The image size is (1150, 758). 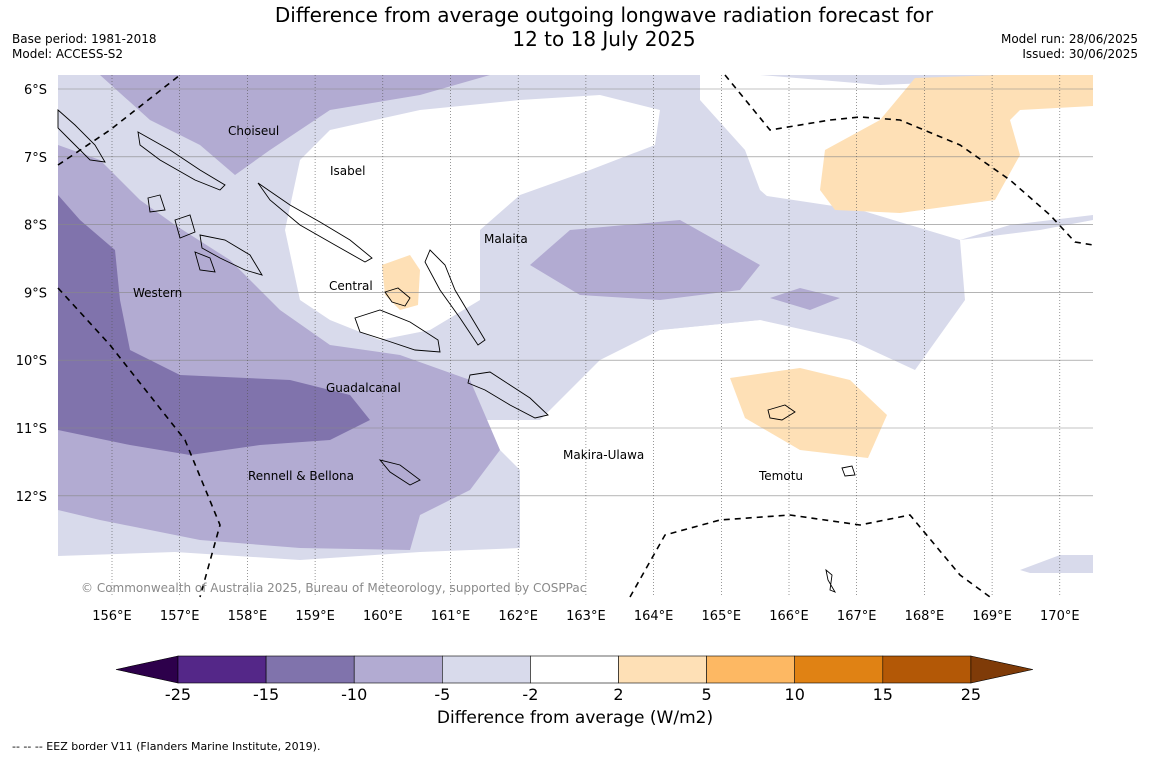 What do you see at coordinates (992, 616) in the screenshot?
I see `longitude-label: 169°E` at bounding box center [992, 616].